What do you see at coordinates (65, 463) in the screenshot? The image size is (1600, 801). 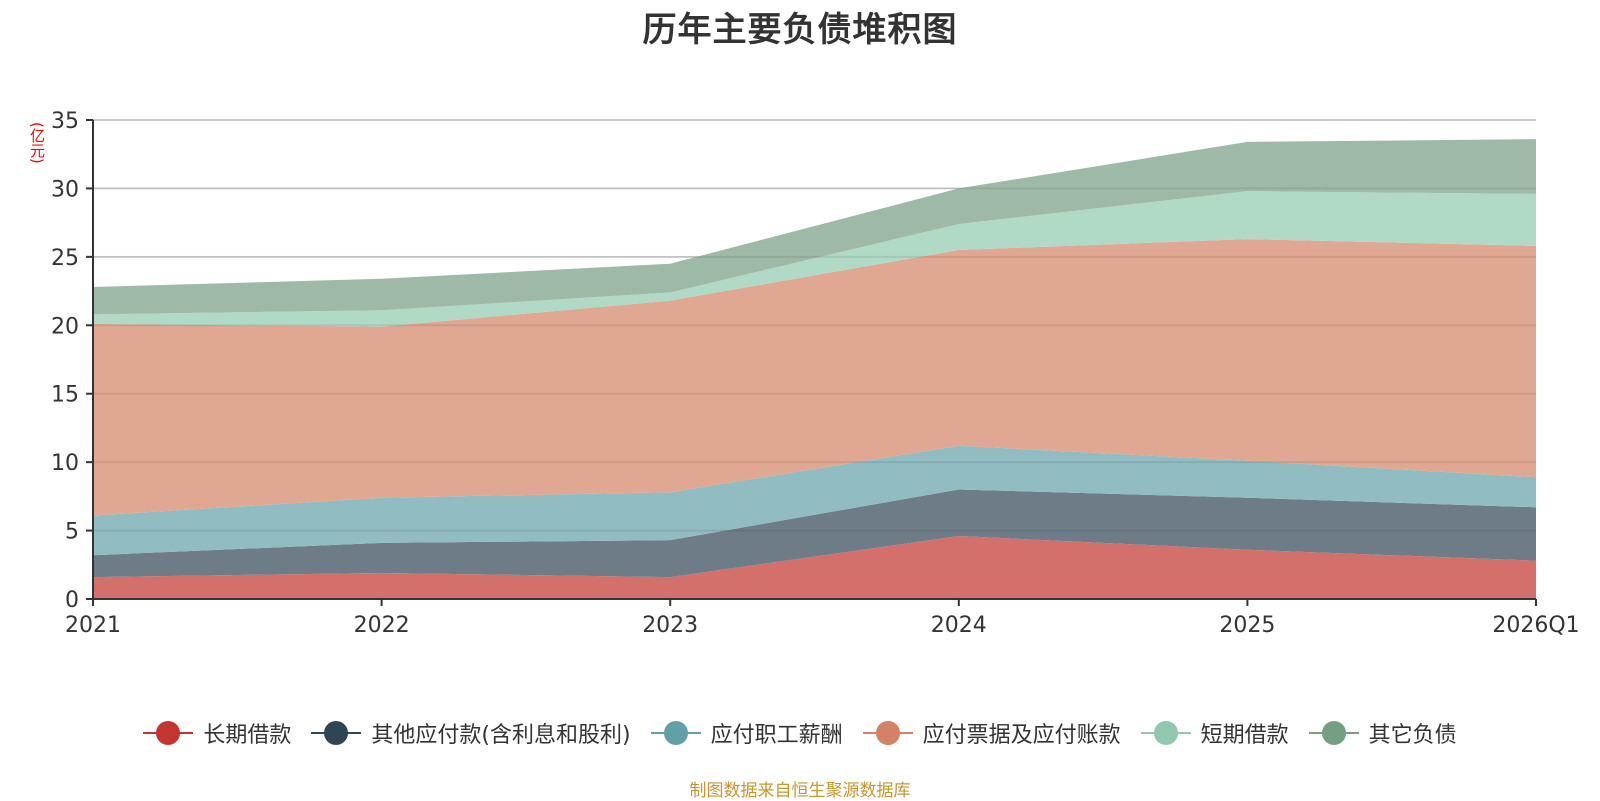 I see `y-tick-label: 10` at bounding box center [65, 463].